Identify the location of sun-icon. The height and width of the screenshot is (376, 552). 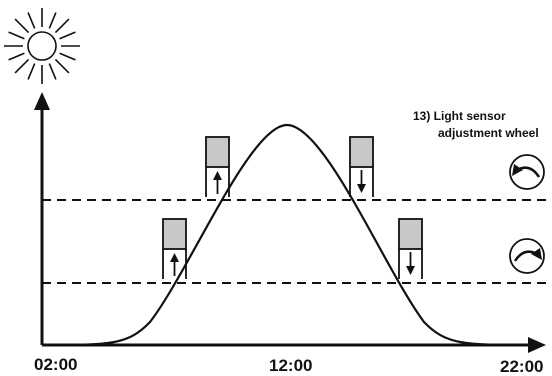
(42, 46).